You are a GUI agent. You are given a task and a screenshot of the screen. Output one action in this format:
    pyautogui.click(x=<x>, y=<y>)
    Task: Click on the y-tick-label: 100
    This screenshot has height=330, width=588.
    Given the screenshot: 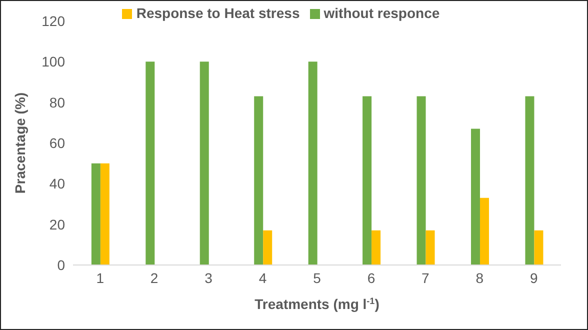 What is the action you would take?
    pyautogui.click(x=54, y=62)
    